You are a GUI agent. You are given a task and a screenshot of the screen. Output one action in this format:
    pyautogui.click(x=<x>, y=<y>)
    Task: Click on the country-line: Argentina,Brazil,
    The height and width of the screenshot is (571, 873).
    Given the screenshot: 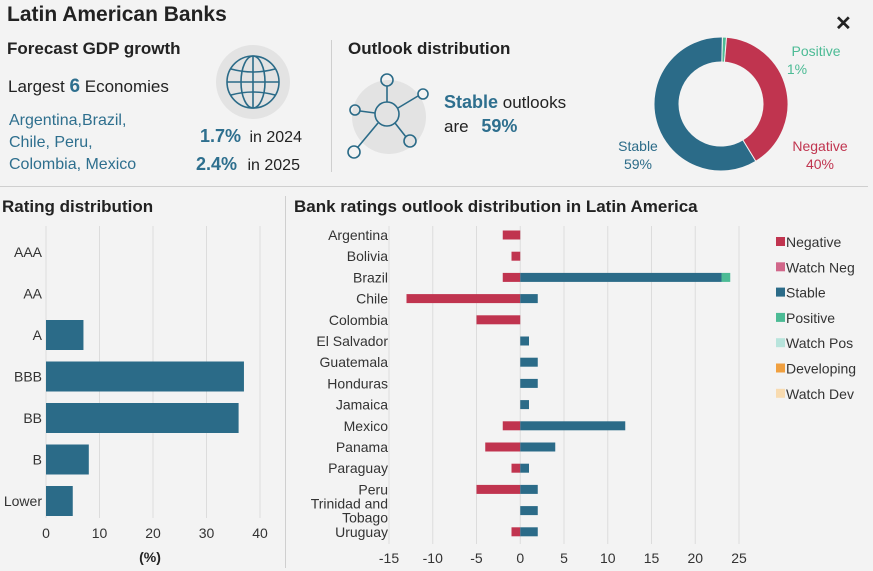 What is the action you would take?
    pyautogui.click(x=68, y=120)
    